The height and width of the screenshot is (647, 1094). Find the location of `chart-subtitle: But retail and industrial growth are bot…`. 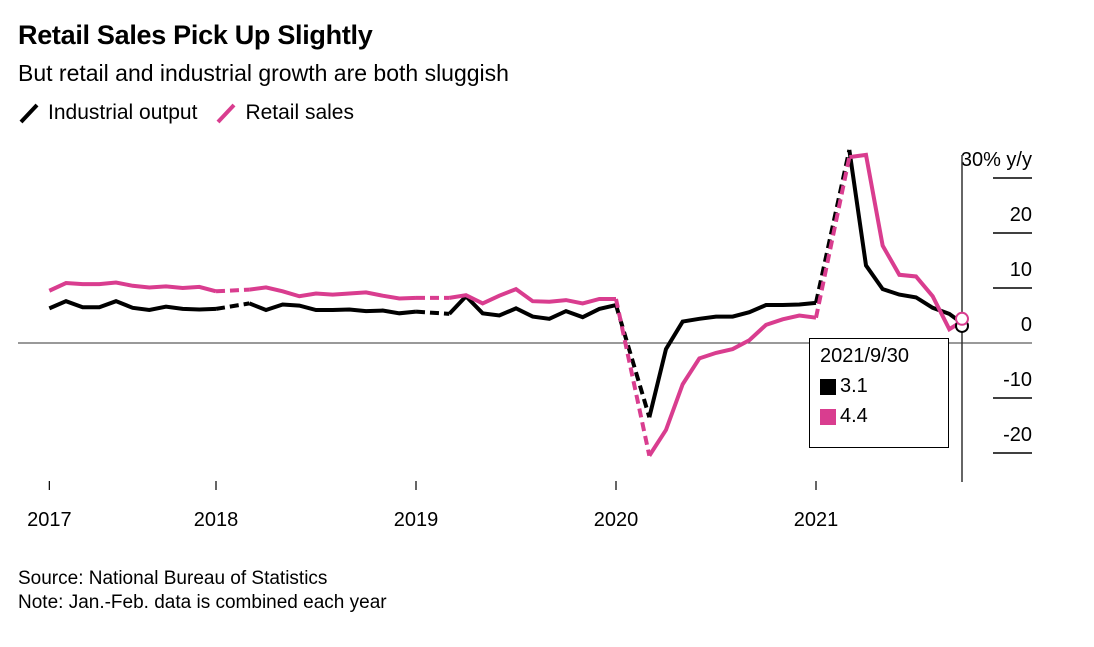

chart-subtitle: But retail and industrial growth are bot… is located at coordinates (263, 73).